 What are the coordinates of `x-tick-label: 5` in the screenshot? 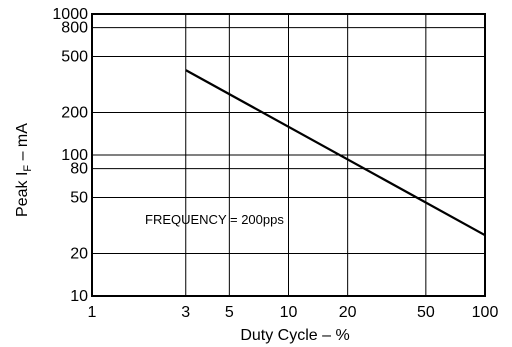 It's located at (229, 312).